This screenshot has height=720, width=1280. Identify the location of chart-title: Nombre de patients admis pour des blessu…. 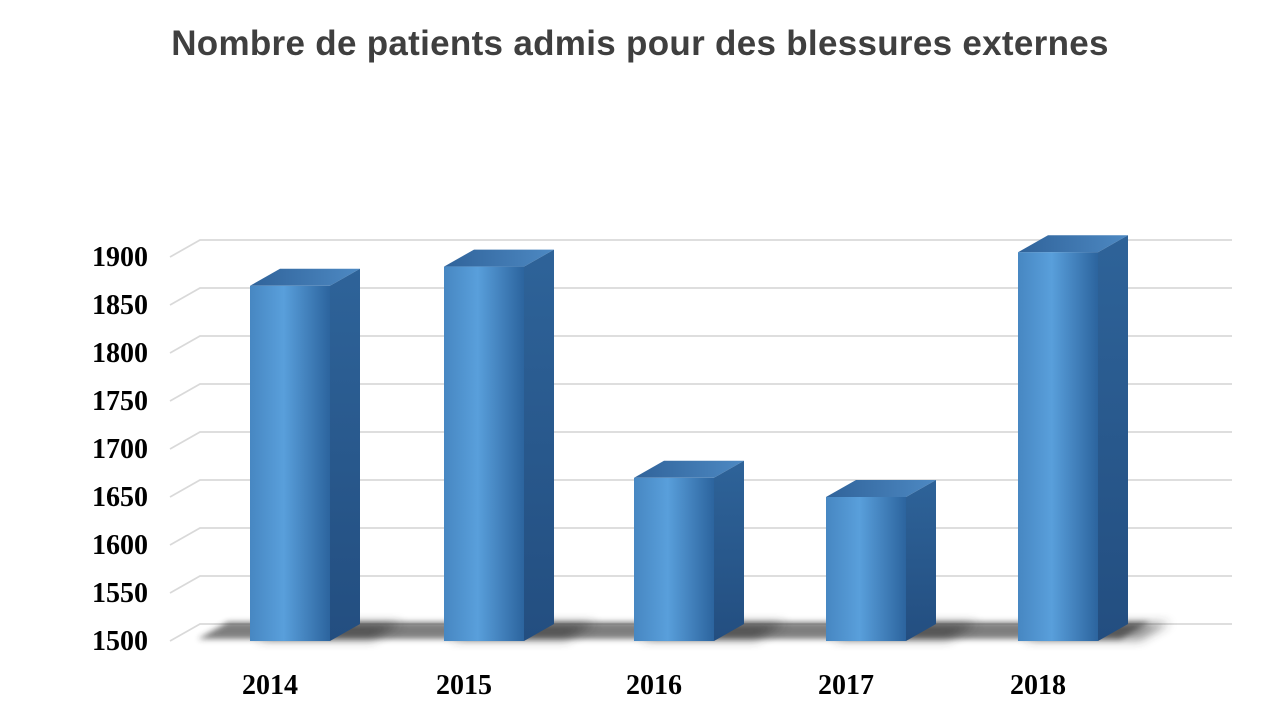
(640, 43).